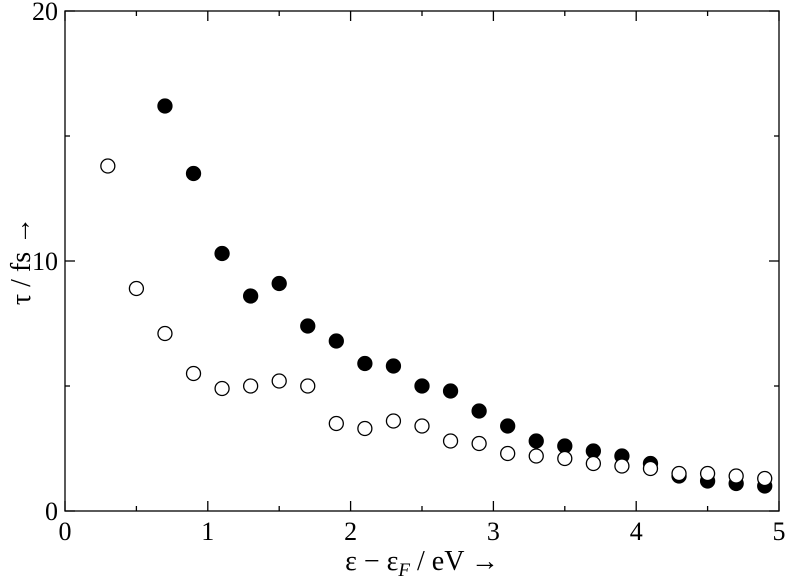 Image resolution: width=789 pixels, height=581 pixels. What do you see at coordinates (422, 563) in the screenshot?
I see `x-axis-label: ε − εF / eV →` at bounding box center [422, 563].